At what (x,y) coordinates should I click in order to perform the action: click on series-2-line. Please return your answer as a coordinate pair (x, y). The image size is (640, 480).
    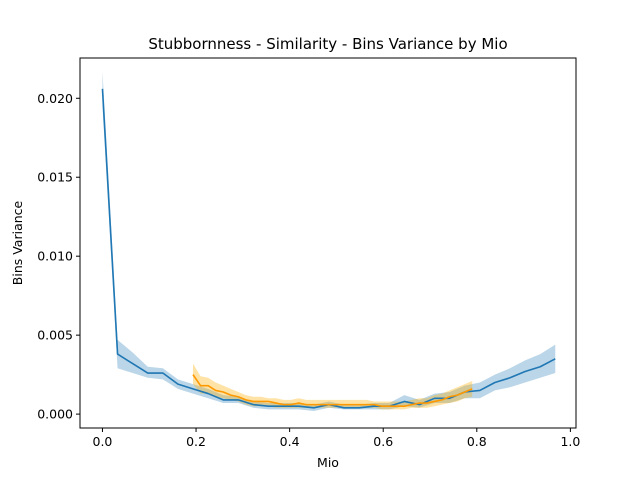
    Looking at the image, I should click on (332, 391).